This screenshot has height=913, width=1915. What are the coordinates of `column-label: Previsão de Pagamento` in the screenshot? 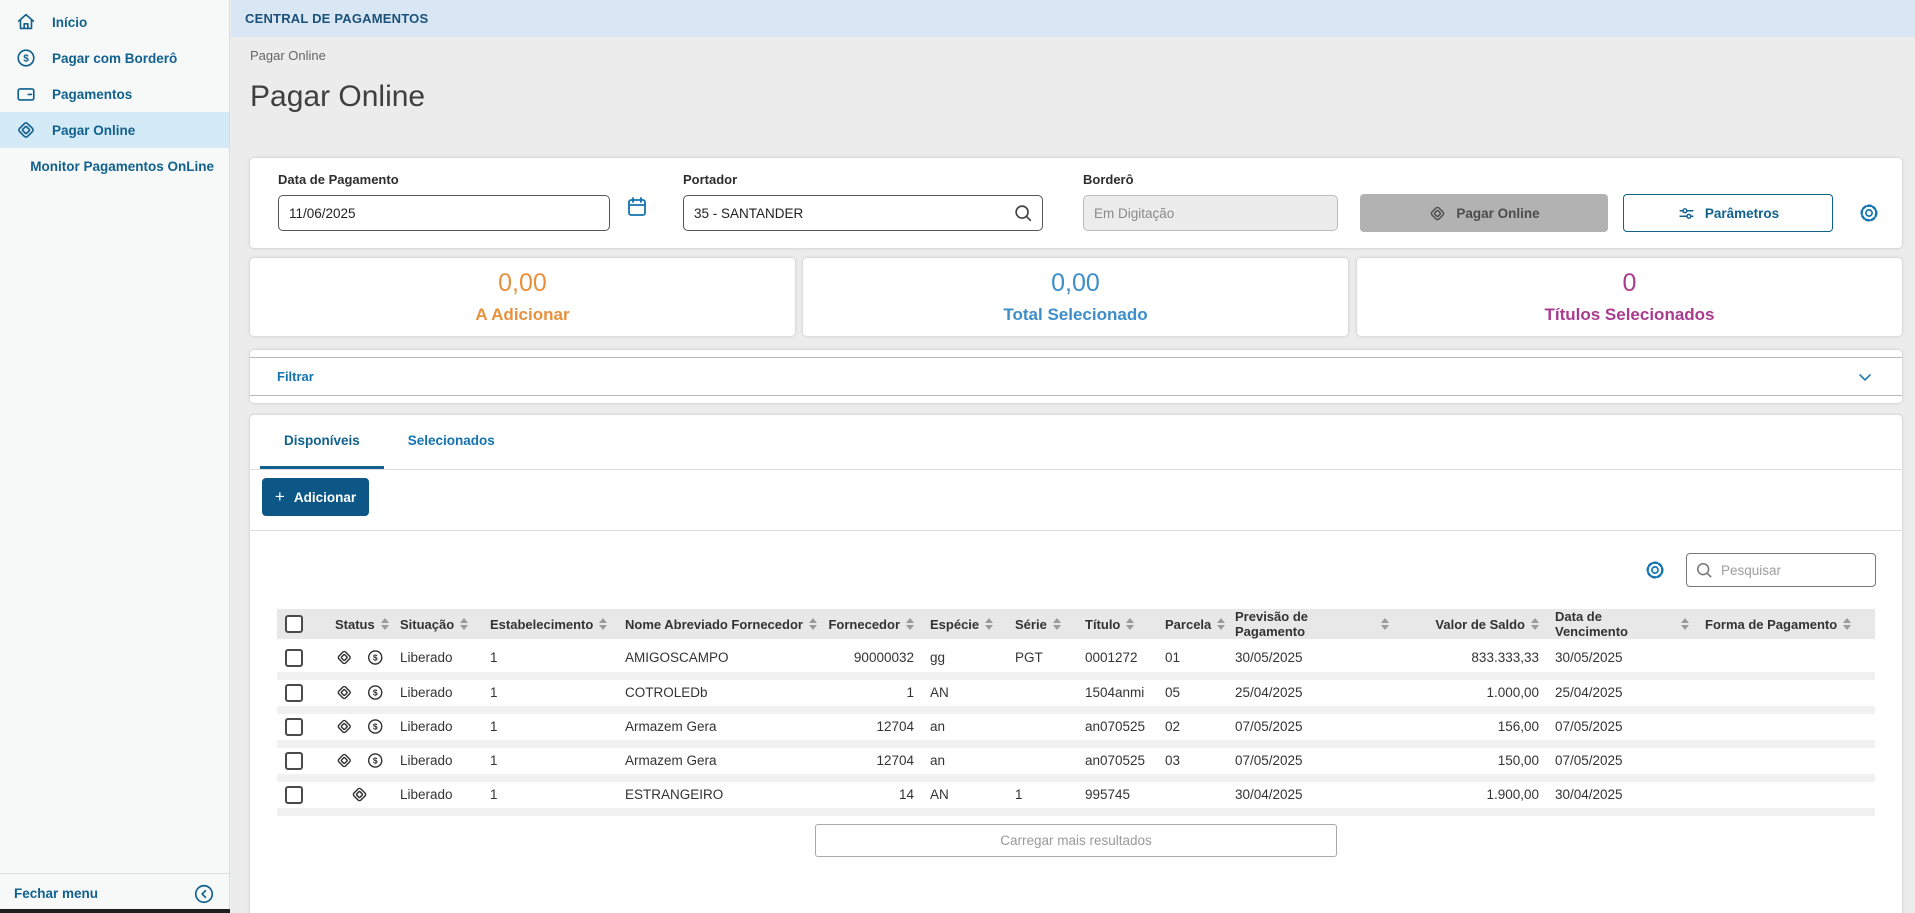 It's located at (1271, 624).